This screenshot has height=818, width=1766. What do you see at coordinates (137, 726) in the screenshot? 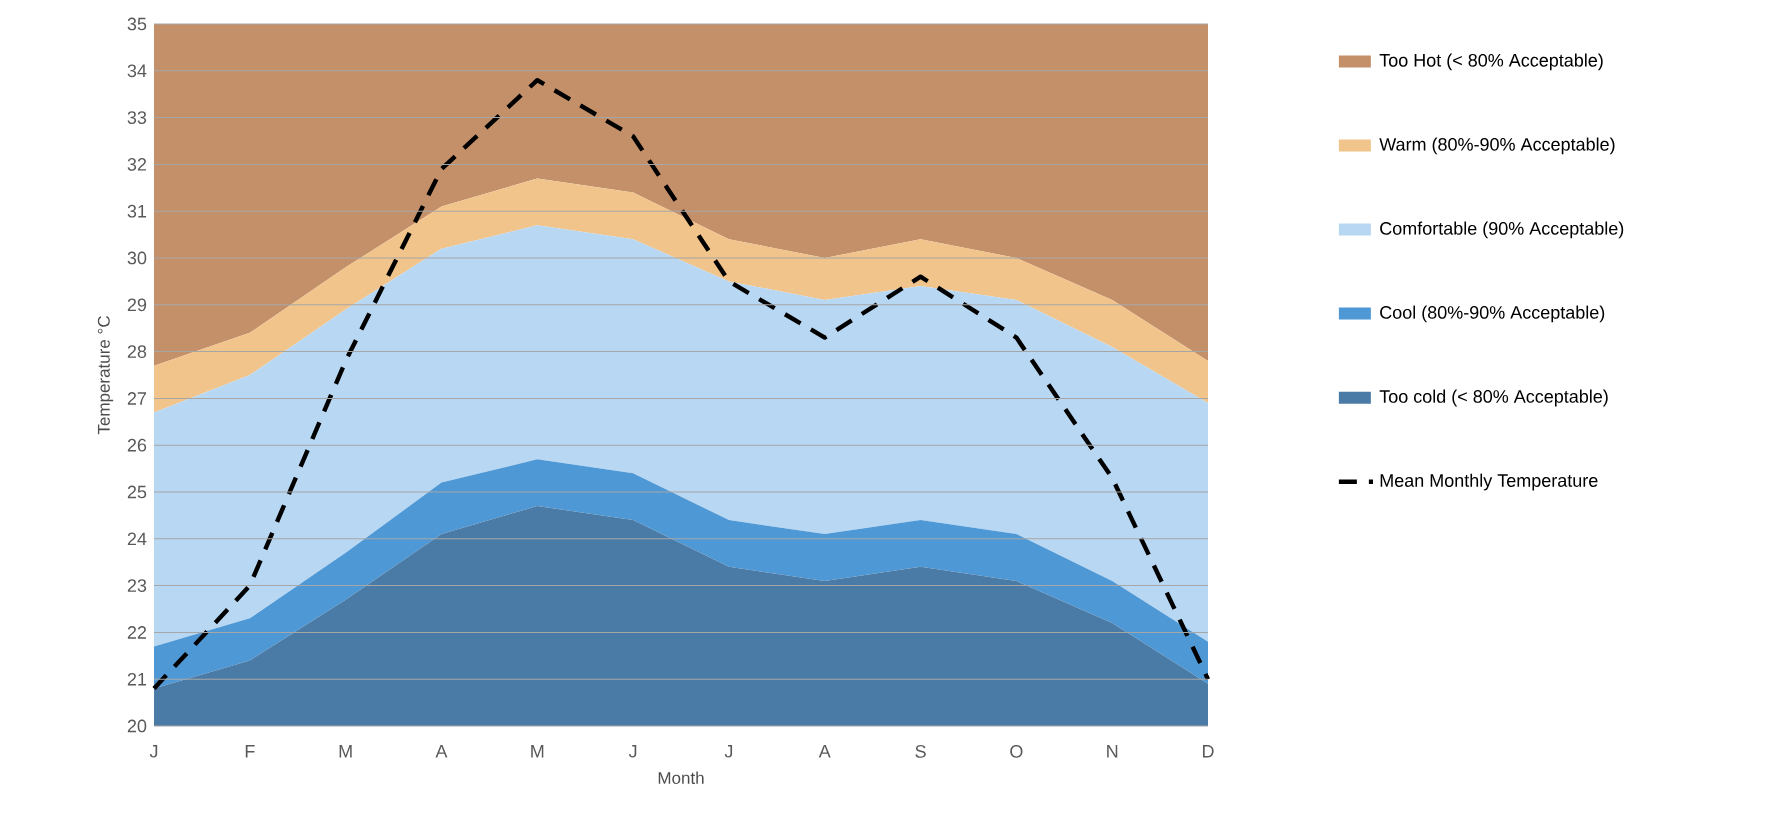
I see `y-tick-label: 20` at bounding box center [137, 726].